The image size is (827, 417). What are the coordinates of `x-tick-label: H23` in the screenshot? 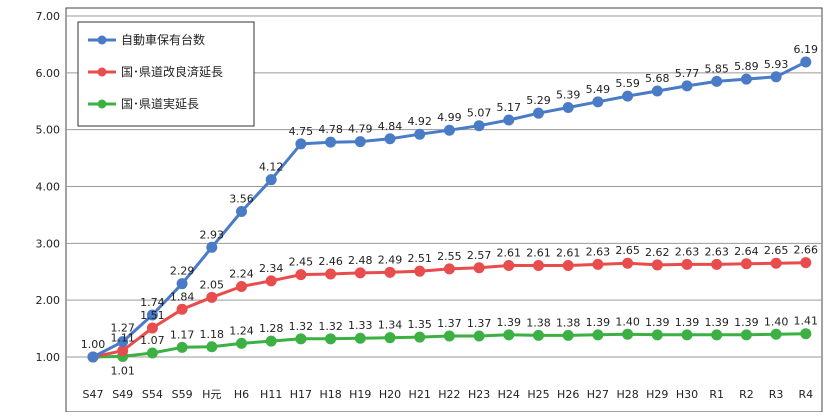 It's located at (479, 394).